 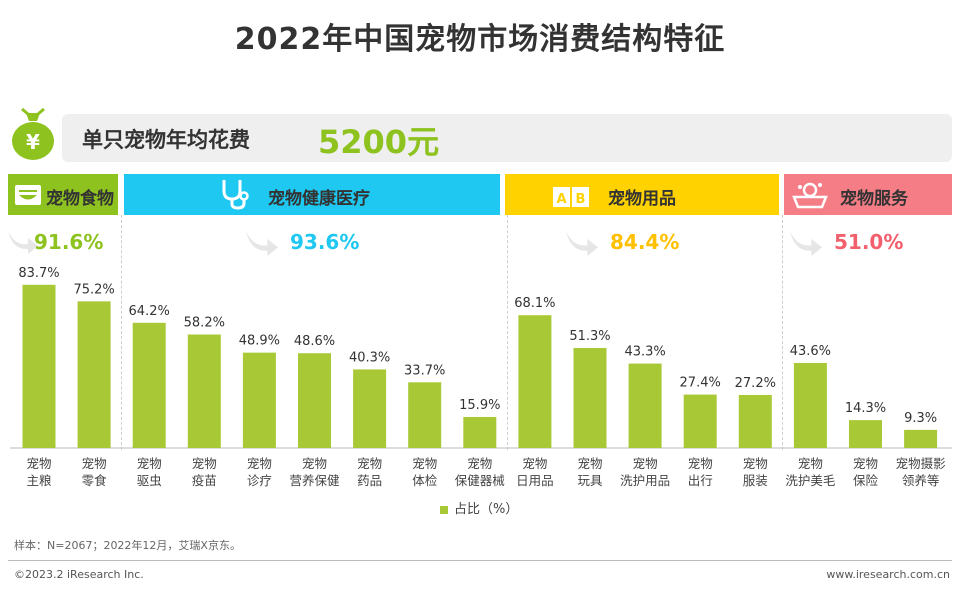 I want to click on category-banner-services: 宠物服务, so click(x=868, y=194).